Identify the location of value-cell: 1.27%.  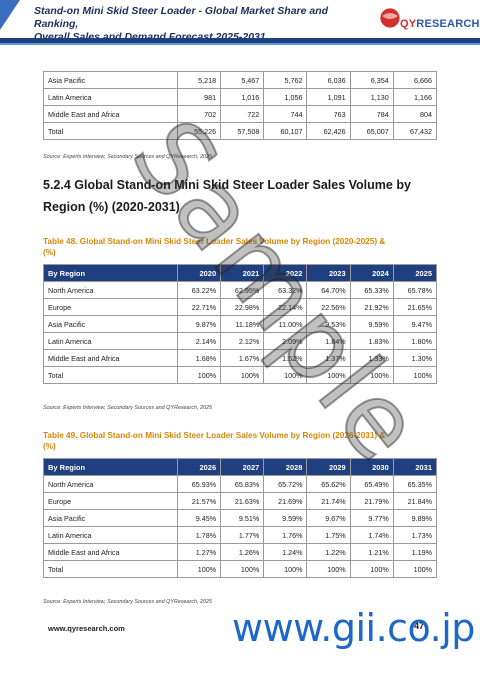
(199, 552).